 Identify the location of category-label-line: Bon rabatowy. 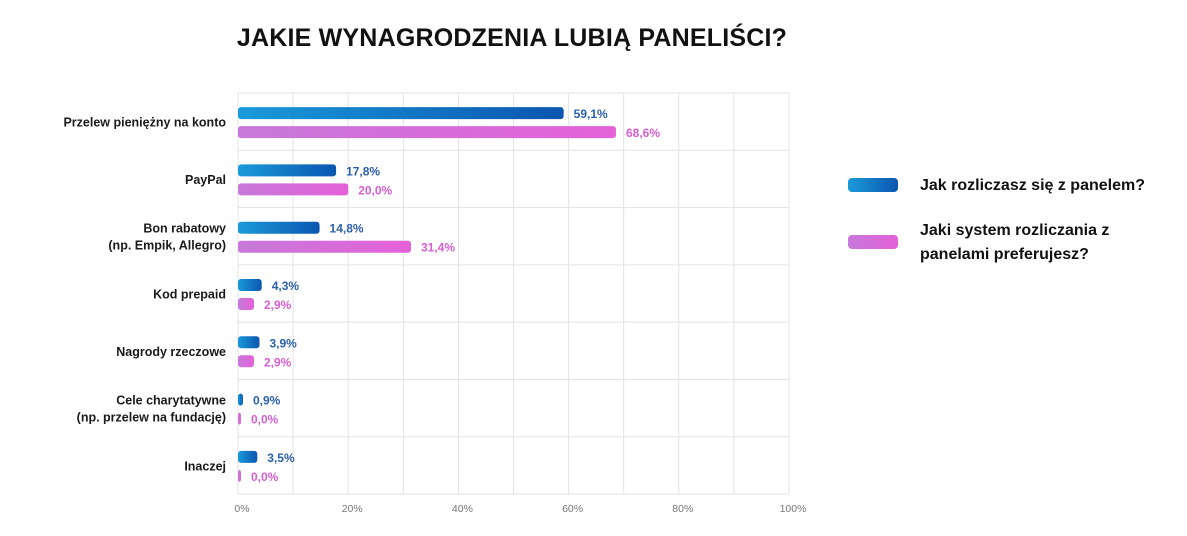
(184, 229).